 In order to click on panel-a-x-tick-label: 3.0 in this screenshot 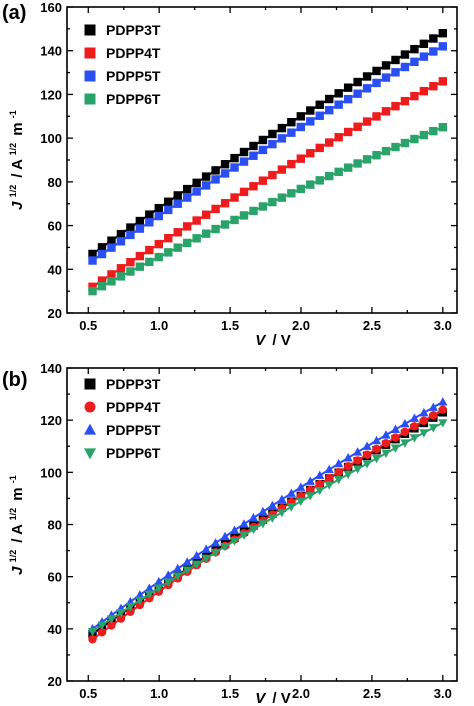, I will do `click(443, 325)`.